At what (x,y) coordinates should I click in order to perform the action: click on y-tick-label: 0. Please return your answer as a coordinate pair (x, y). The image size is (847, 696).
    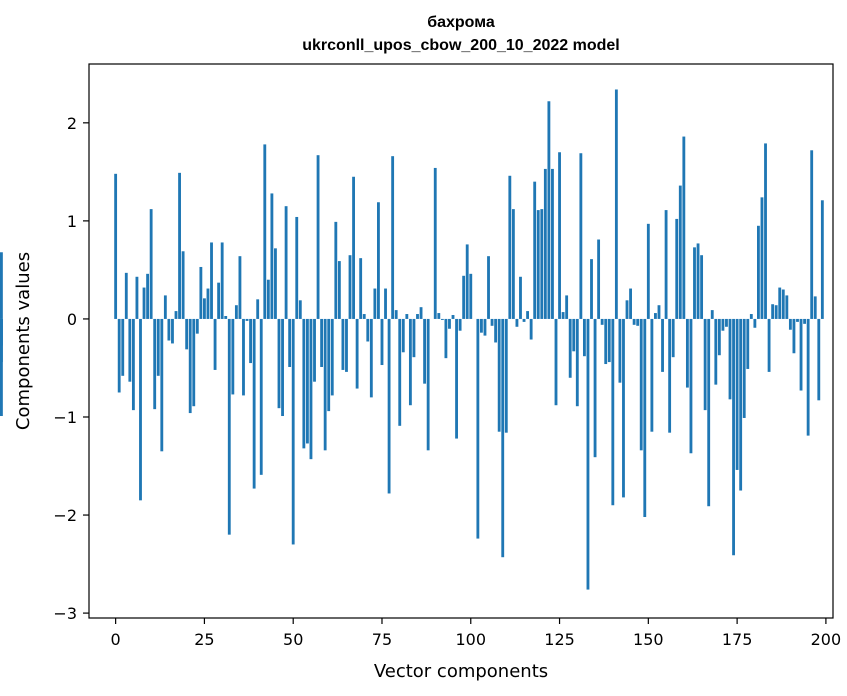
    Looking at the image, I should click on (72, 319).